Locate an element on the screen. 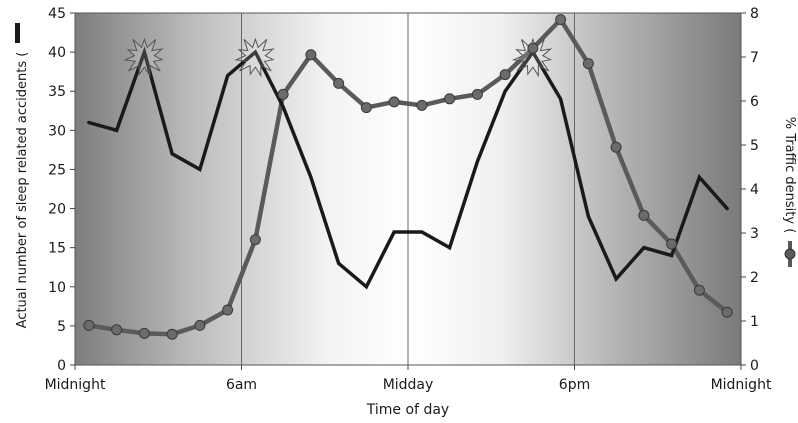 This screenshot has width=798, height=423. right-tick-label: 3 is located at coordinates (754, 234).